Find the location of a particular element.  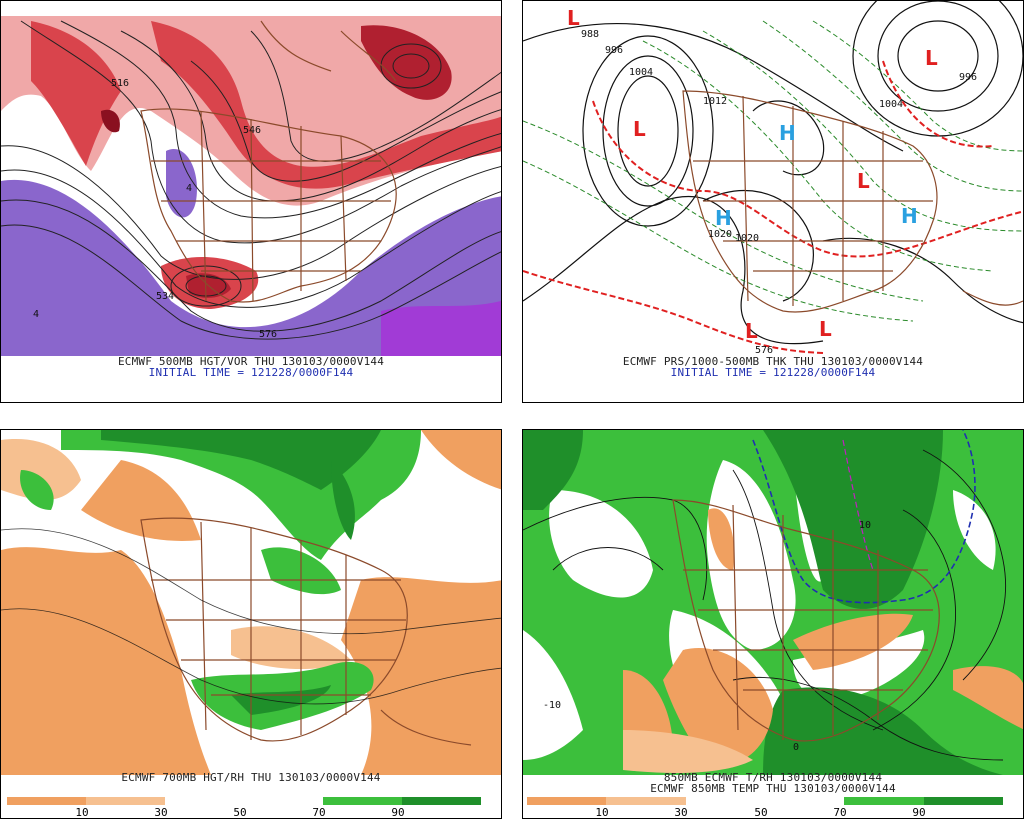

panel-caption-line1: ECMWF 700MB HGT/RH THU 130103/0000V144 is located at coordinates (251, 777).